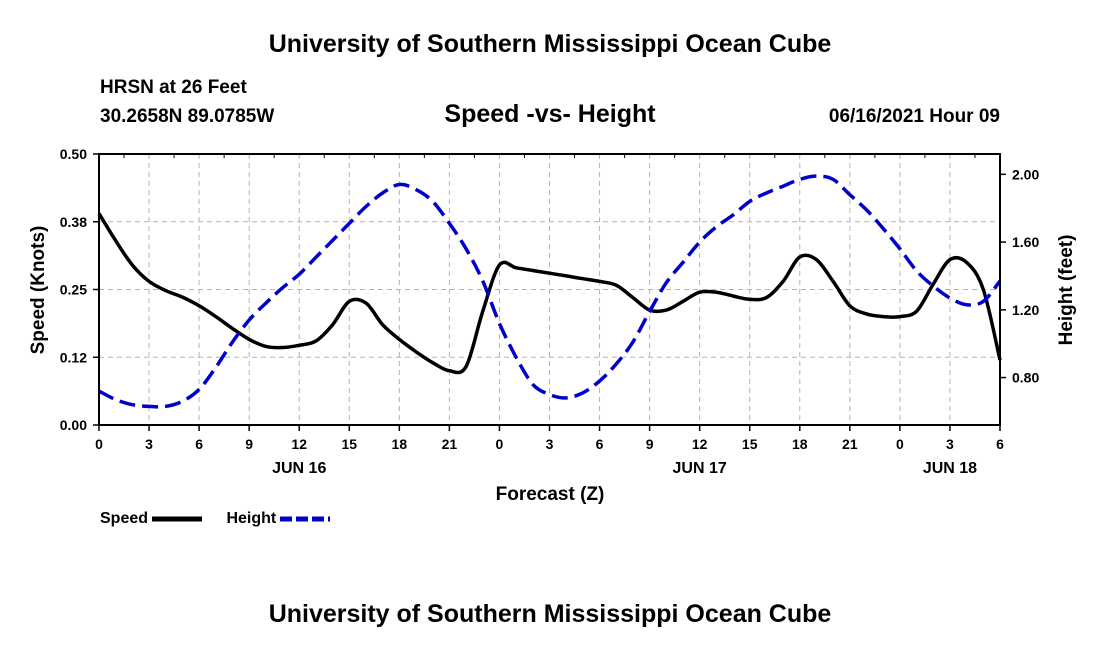  What do you see at coordinates (124, 518) in the screenshot?
I see `legend-speed-label: Speed` at bounding box center [124, 518].